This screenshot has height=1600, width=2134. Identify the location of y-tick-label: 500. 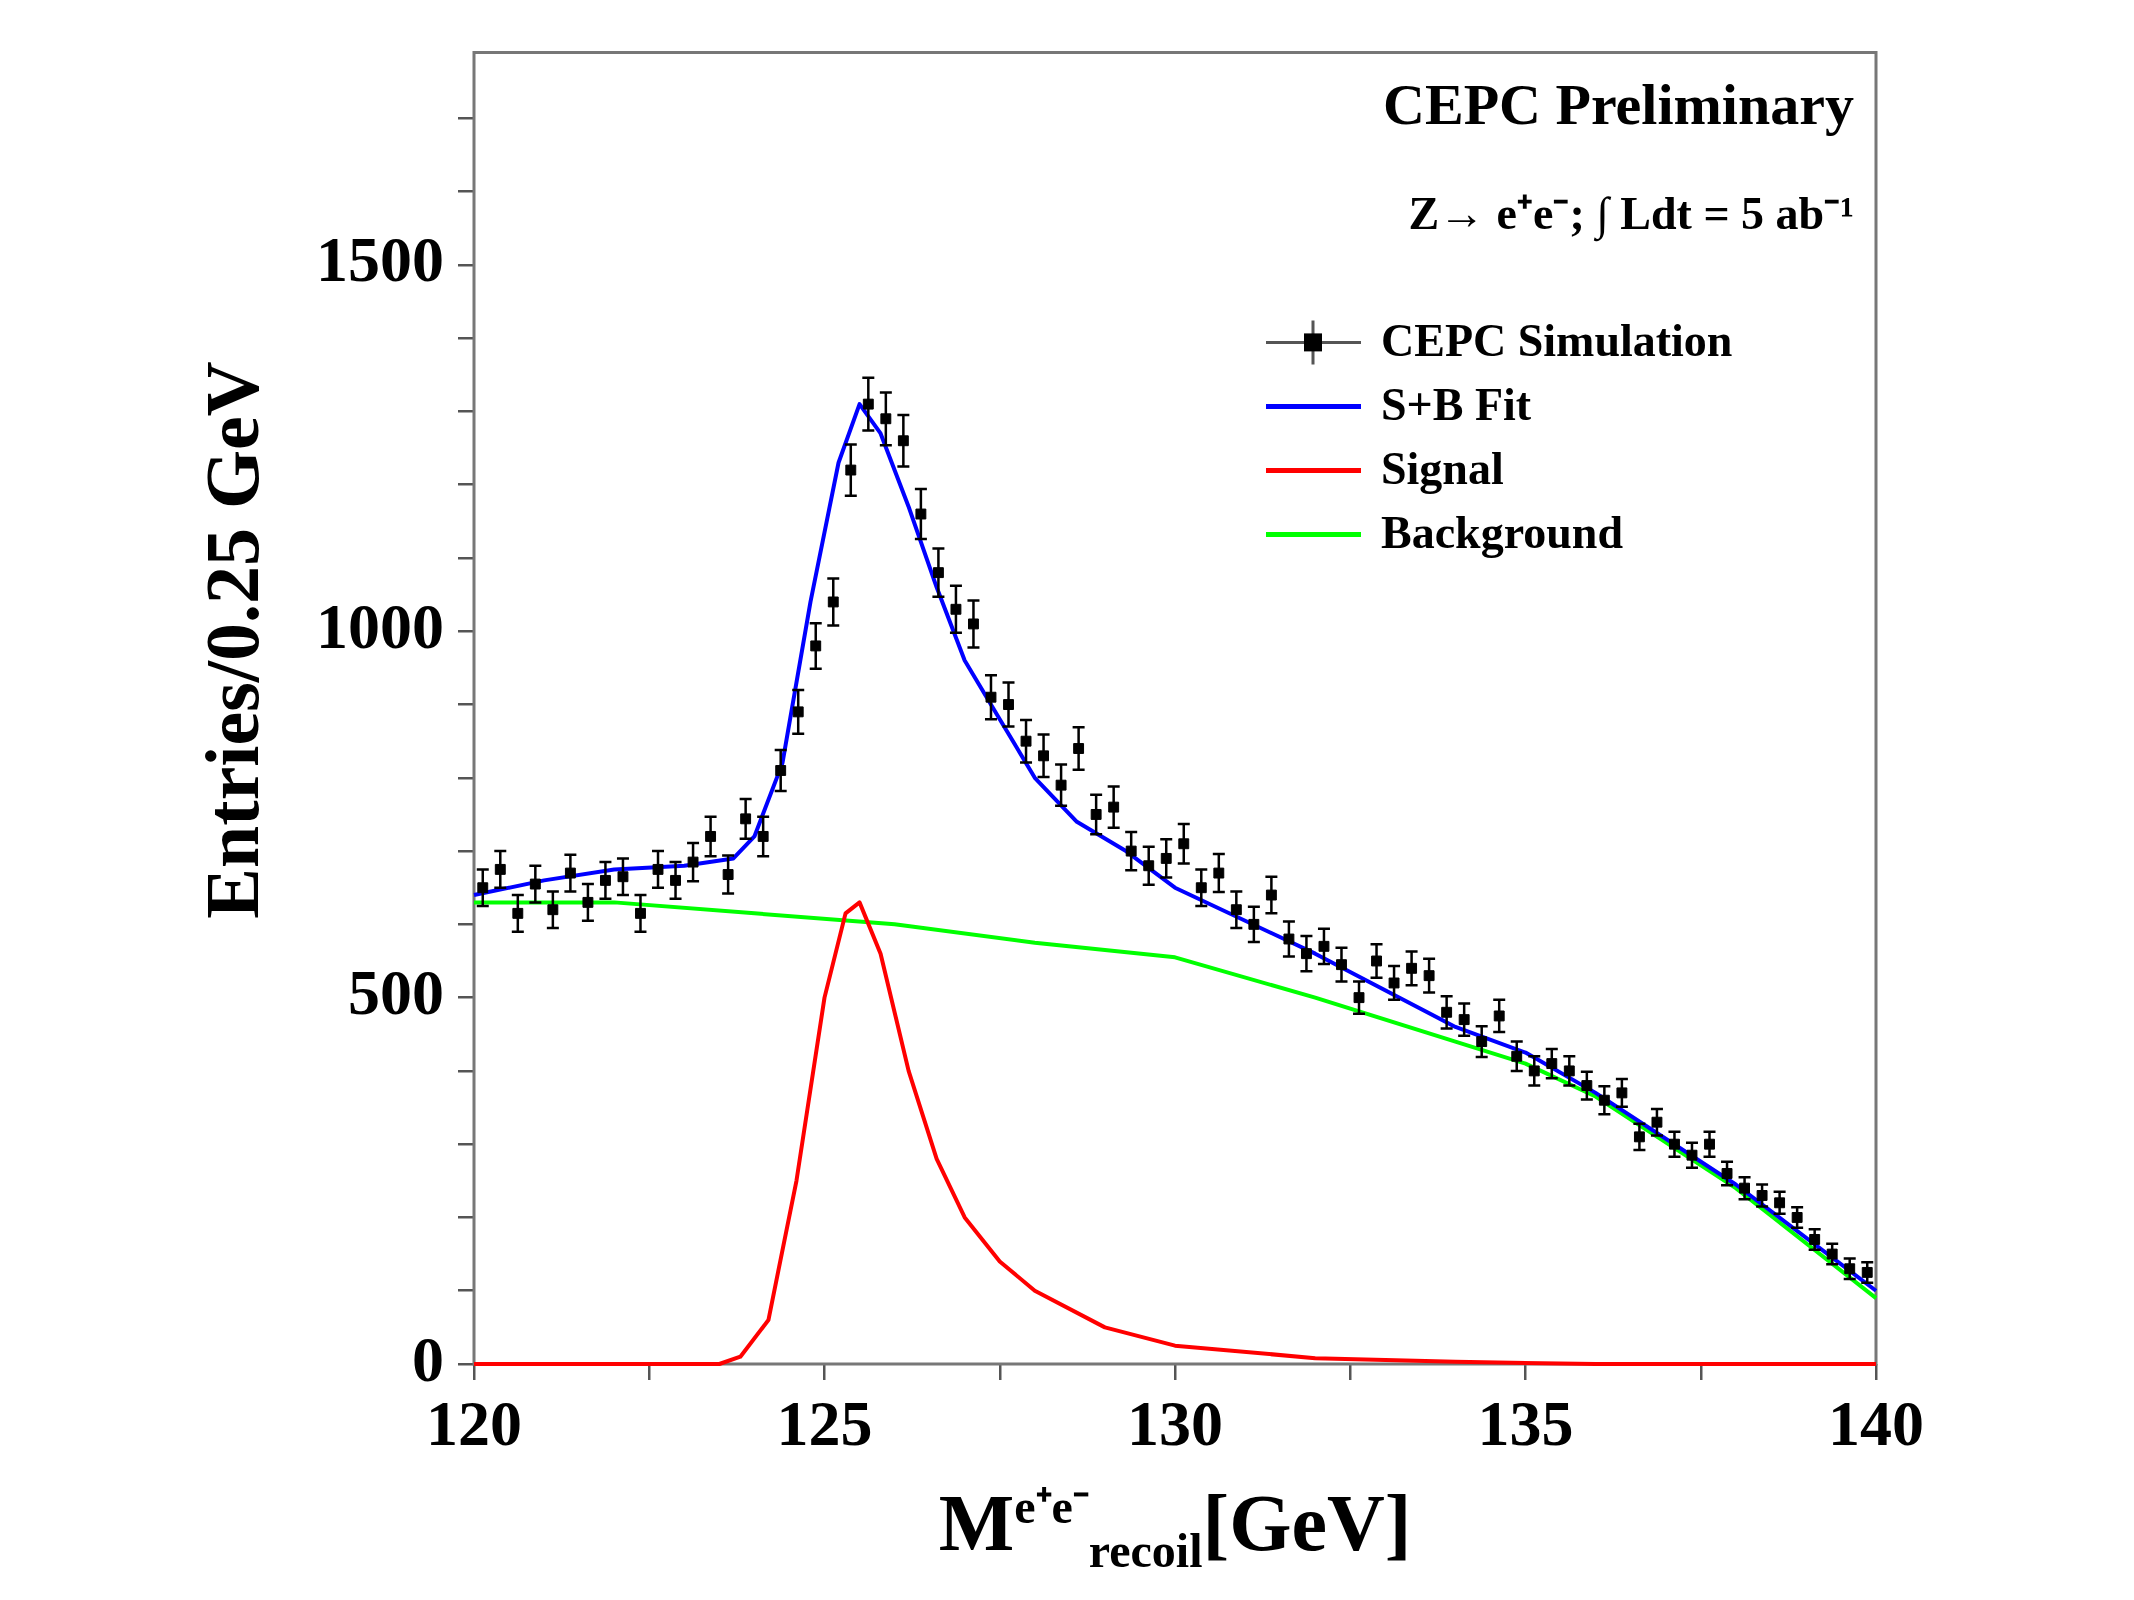
(396, 993).